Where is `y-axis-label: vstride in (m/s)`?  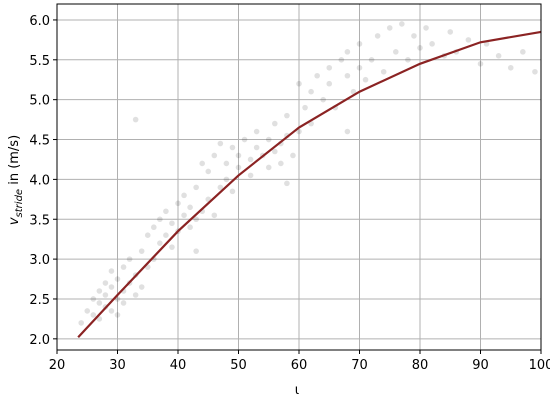 y-axis-label: vstride in (m/s) is located at coordinates (16, 180).